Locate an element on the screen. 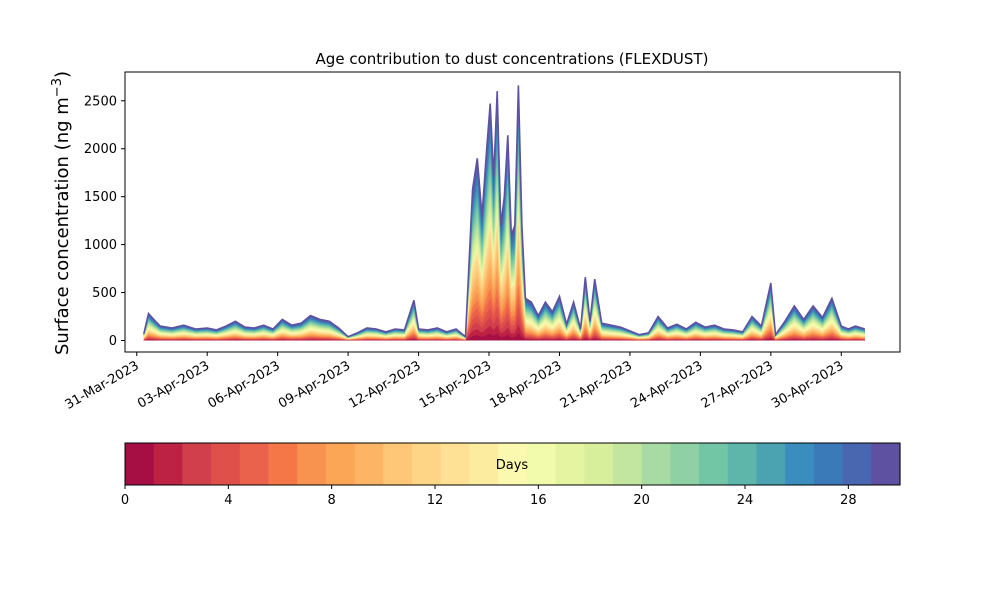 Image resolution: width=1000 pixels, height=600 pixels. colorbar-tick-label: 20 is located at coordinates (641, 500).